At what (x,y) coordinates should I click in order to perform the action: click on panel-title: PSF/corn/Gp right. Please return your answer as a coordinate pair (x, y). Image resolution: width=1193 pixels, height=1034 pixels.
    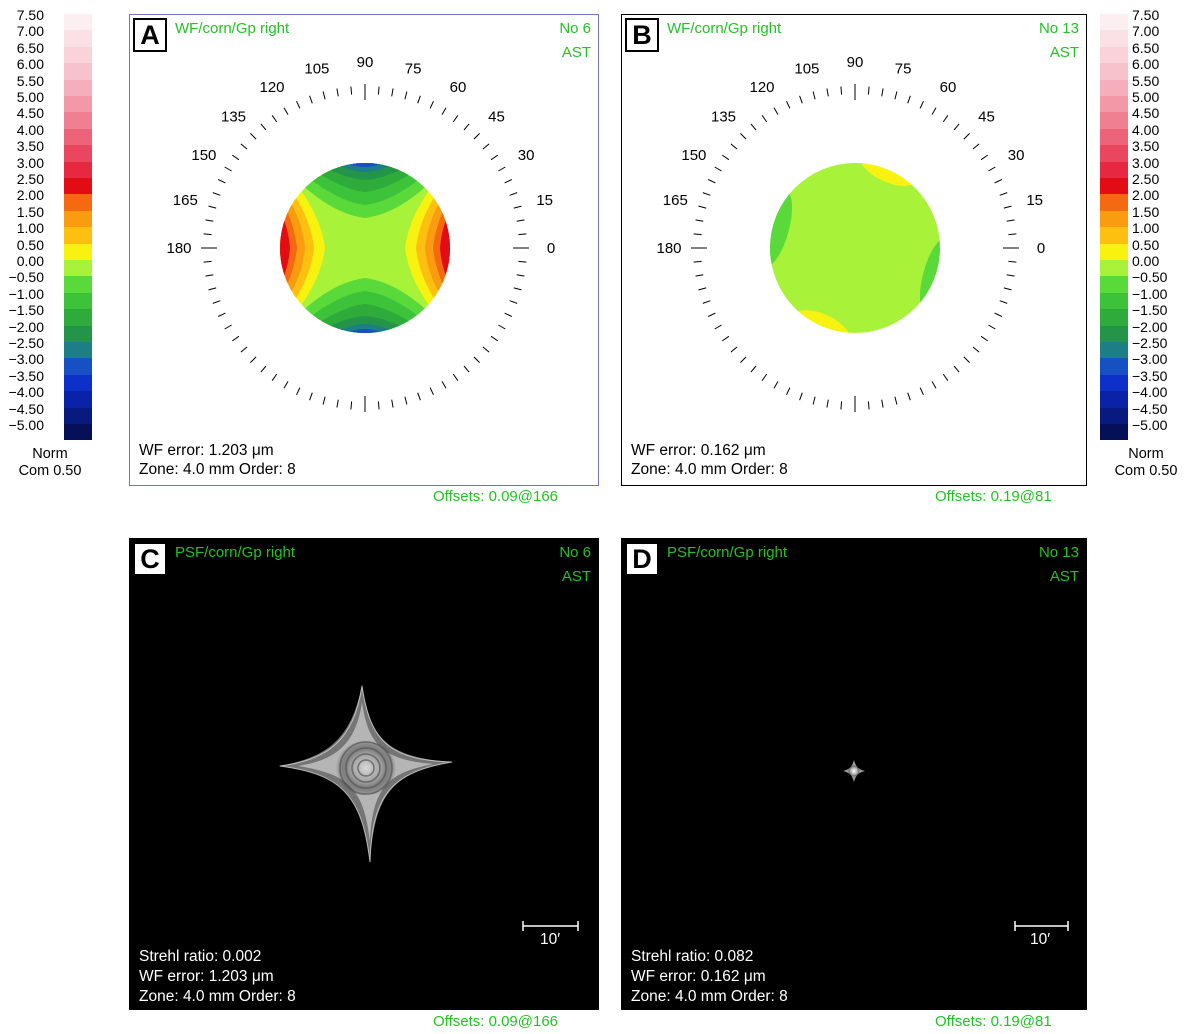
    Looking at the image, I should click on (727, 552).